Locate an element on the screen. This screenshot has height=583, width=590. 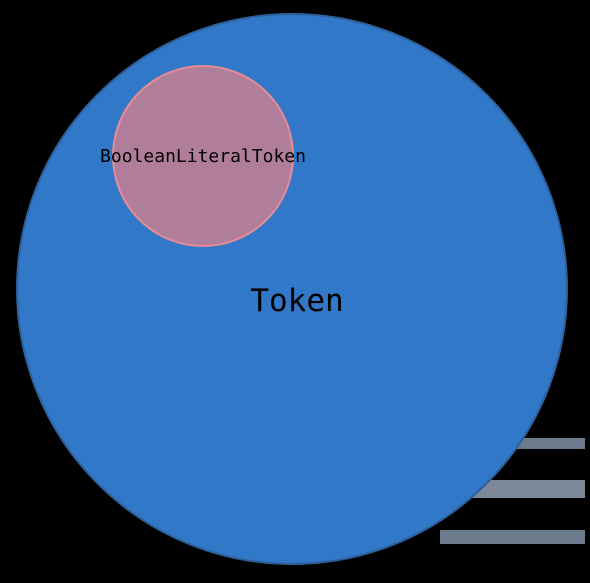
boolean-literal-token-circle is located at coordinates (203, 156).